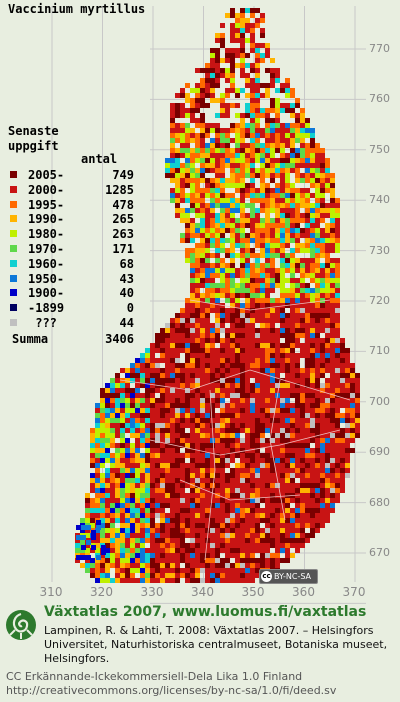 This screenshot has height=702, width=400. I want to click on vaxtatlas-logo-icon, so click(21, 625).